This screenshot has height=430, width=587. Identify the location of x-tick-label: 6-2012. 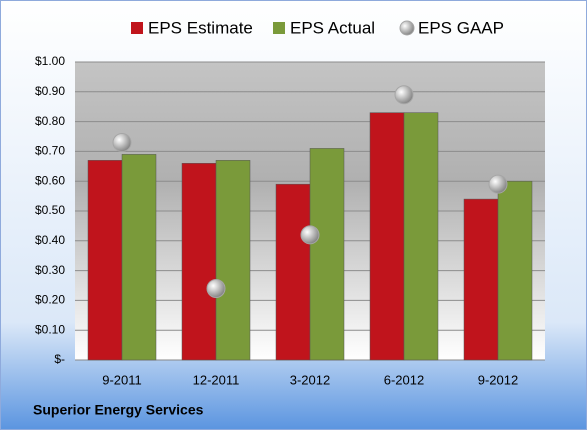
(404, 379).